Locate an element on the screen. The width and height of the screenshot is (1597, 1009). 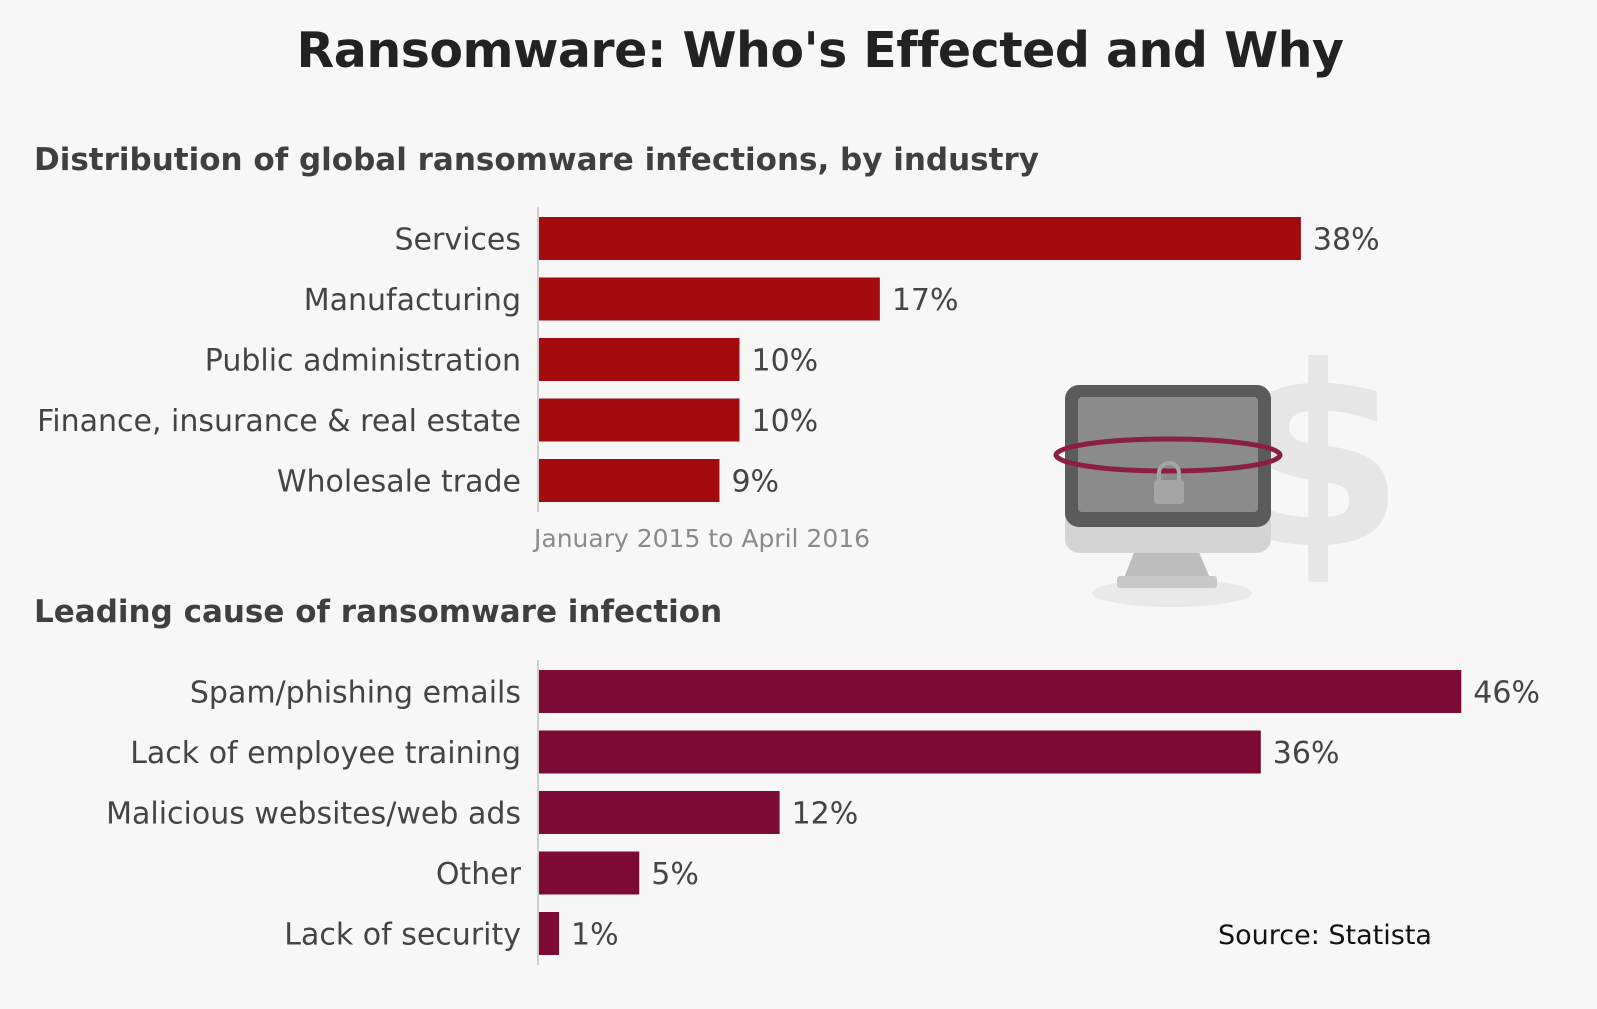
cause-value-label-2: 12% is located at coordinates (825, 814).